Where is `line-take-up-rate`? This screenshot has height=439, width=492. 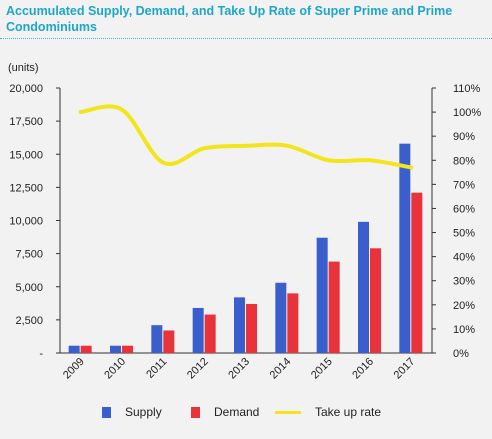 line-take-up-rate is located at coordinates (246, 137).